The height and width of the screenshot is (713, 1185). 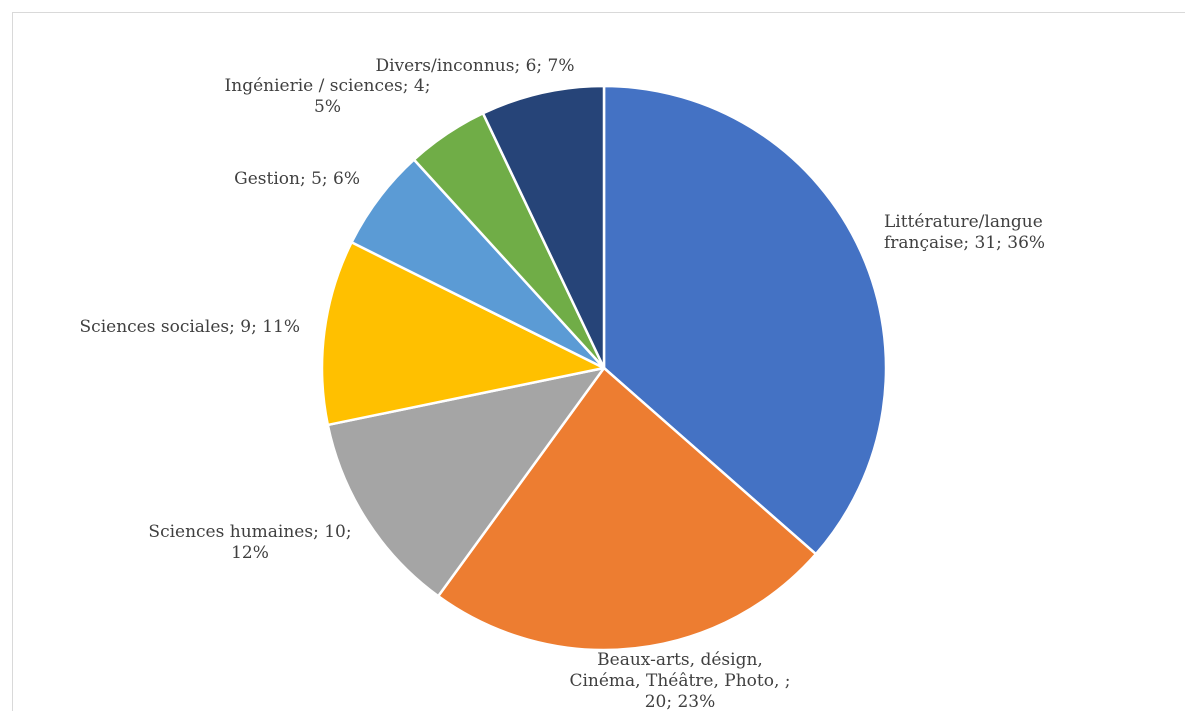 What do you see at coordinates (475, 66) in the screenshot?
I see `slice-label-divers: Divers/inconnus; 6; 7%` at bounding box center [475, 66].